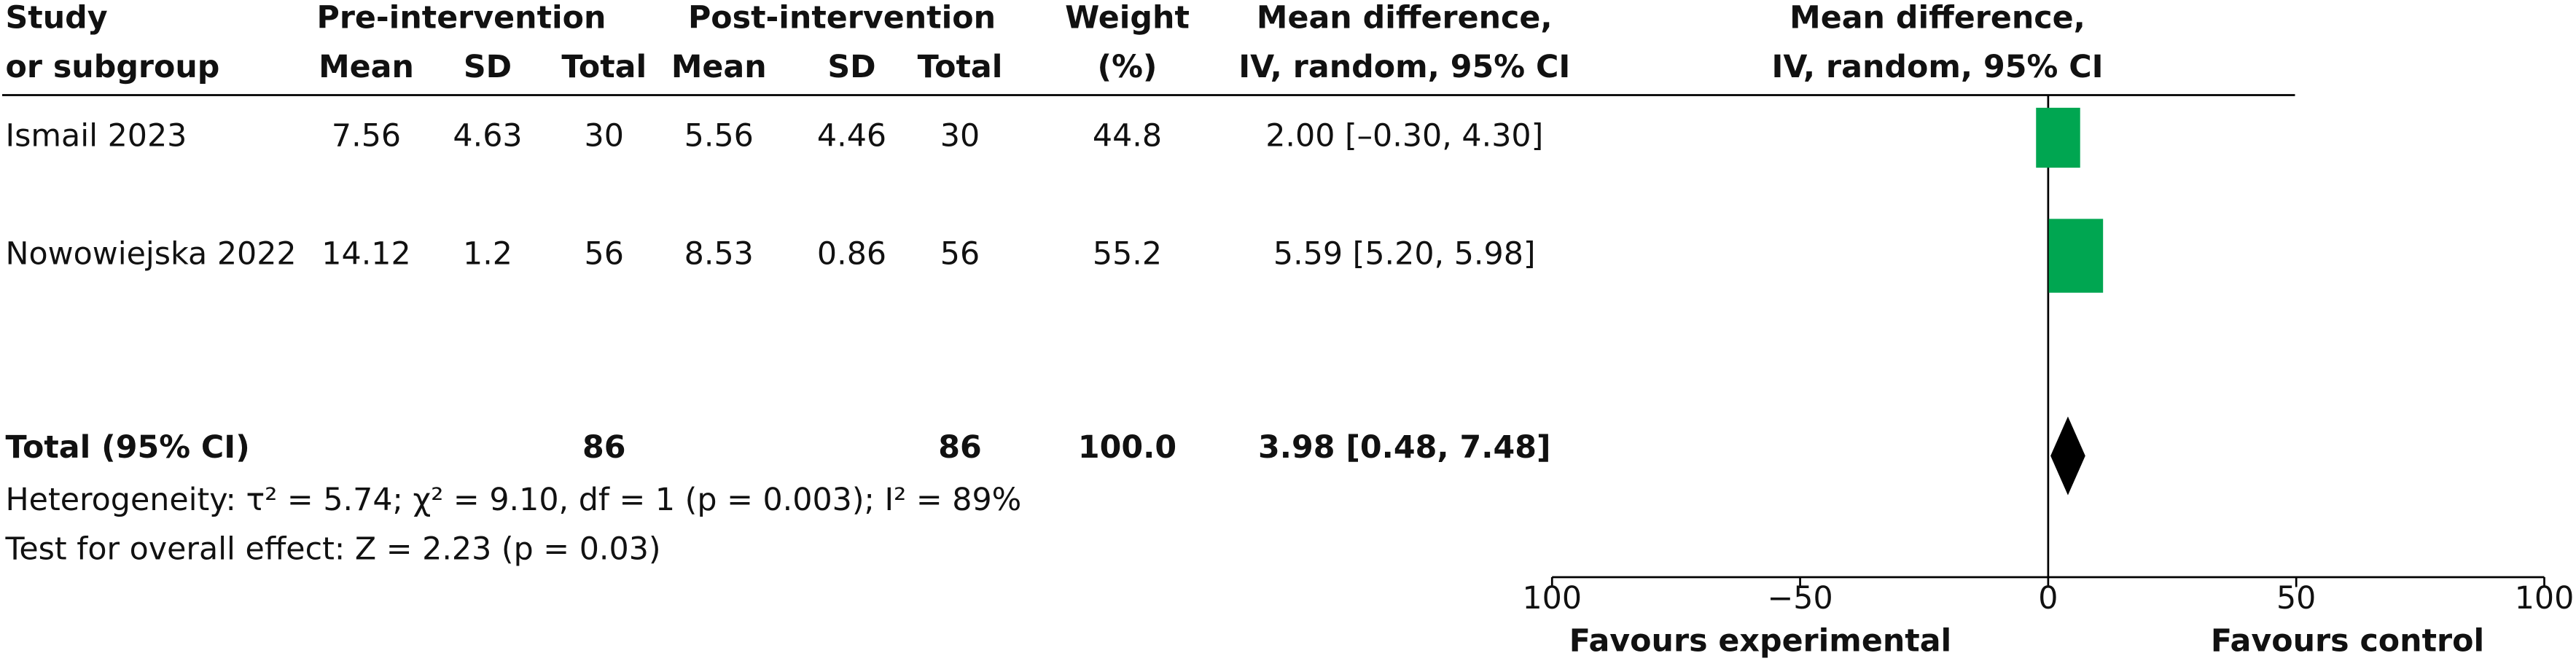 Image resolution: width=2576 pixels, height=669 pixels. I want to click on cell: 44.8, so click(1127, 136).